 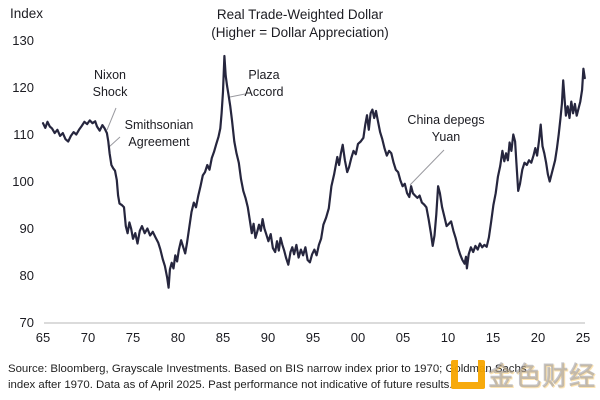 What do you see at coordinates (27, 13) in the screenshot?
I see `y-axis-title: Index` at bounding box center [27, 13].